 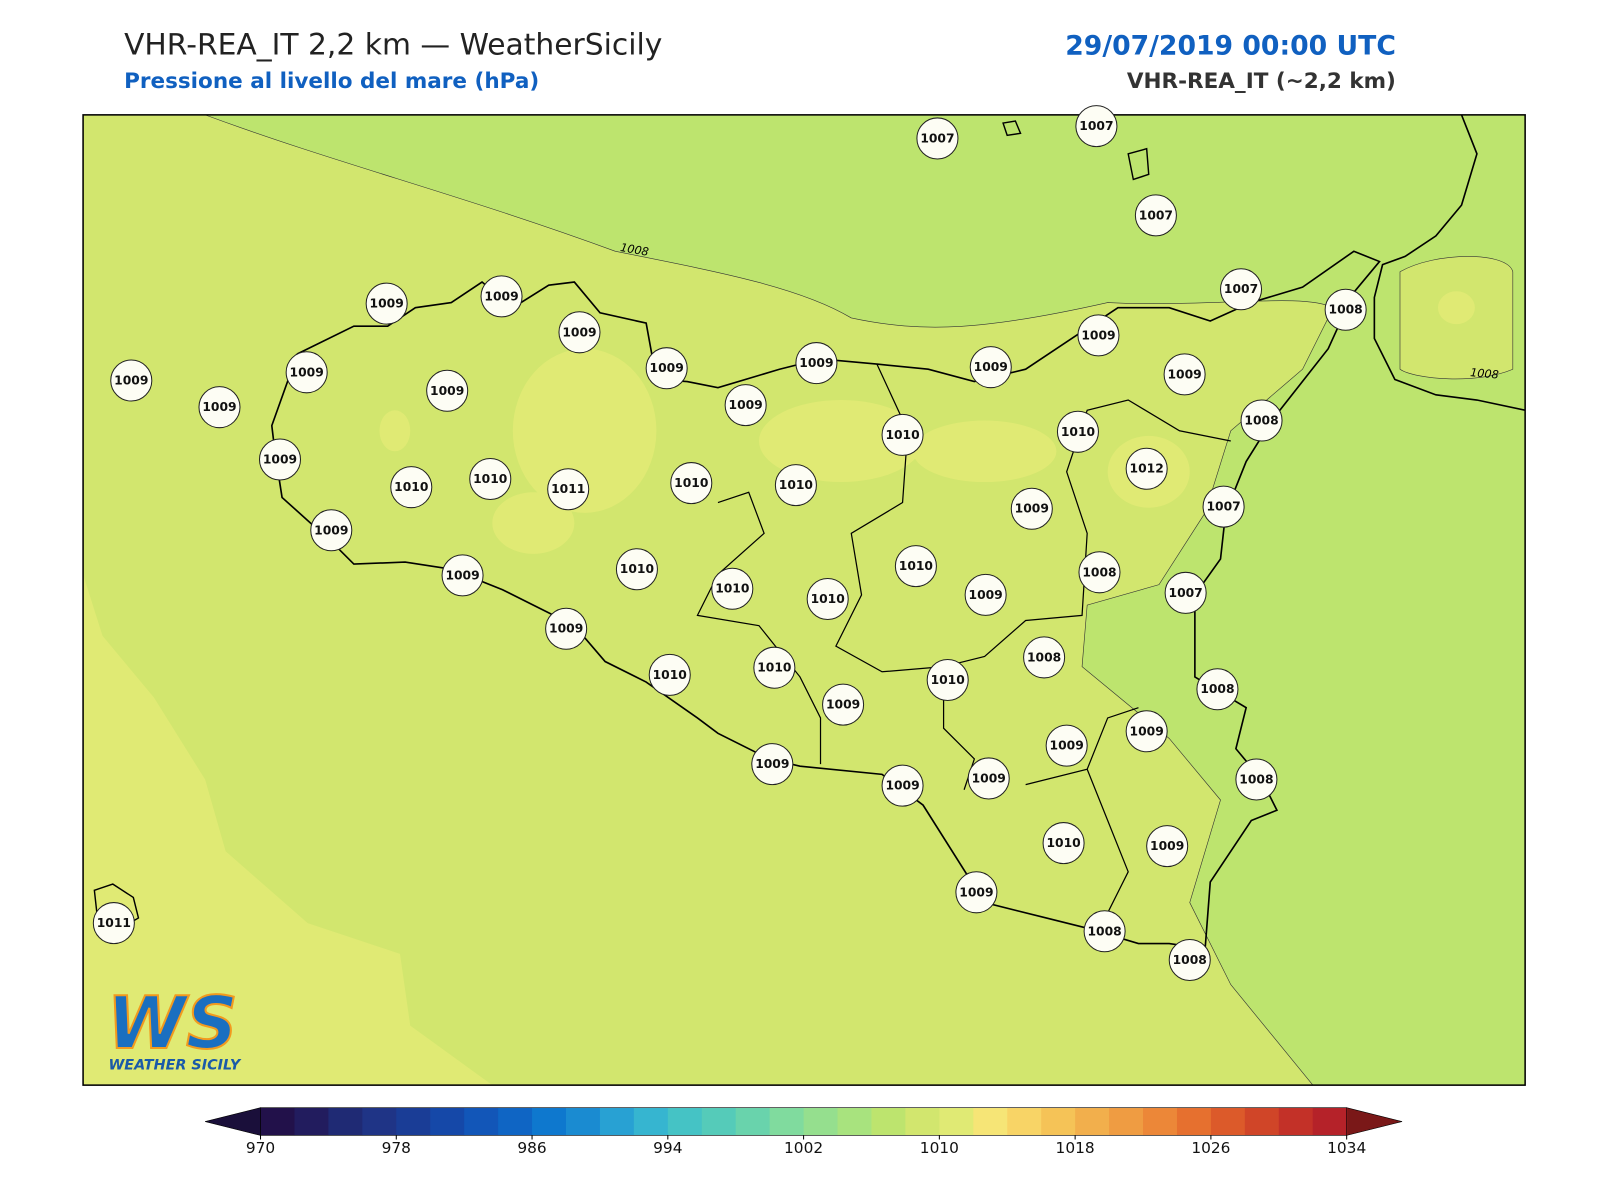 What do you see at coordinates (531, 1148) in the screenshot?
I see `colorbar-tick-label: 986` at bounding box center [531, 1148].